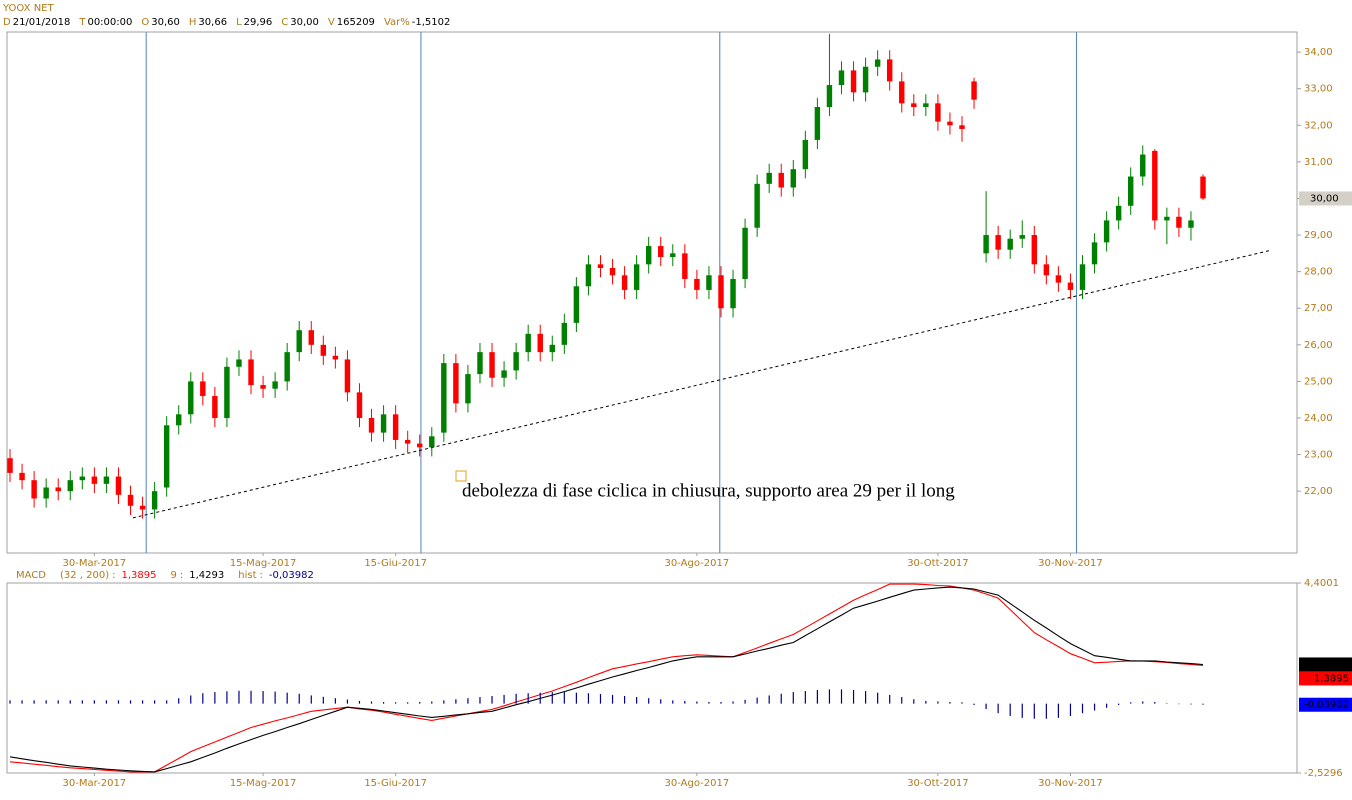 This screenshot has width=1352, height=800. What do you see at coordinates (139, 575) in the screenshot?
I see `legend-value: 1,3895` at bounding box center [139, 575].